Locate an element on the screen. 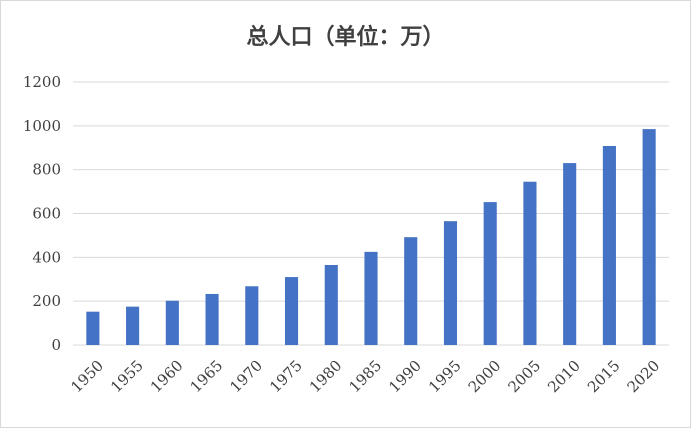 The image size is (691, 428). x-tick-label: 1965 is located at coordinates (207, 377).